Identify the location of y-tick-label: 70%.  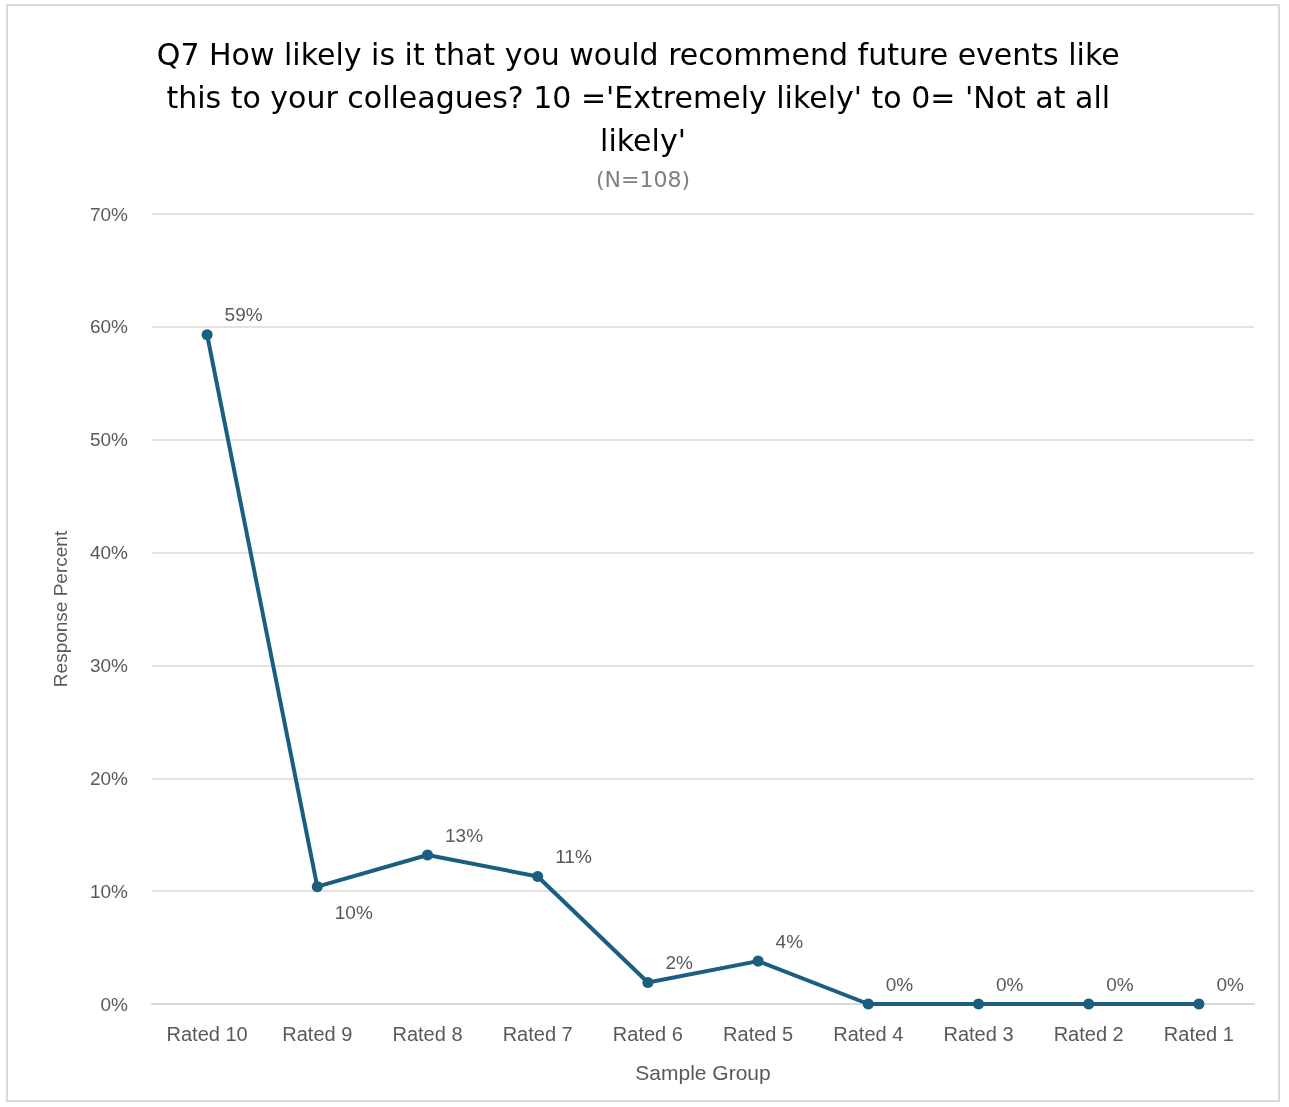
(109, 214).